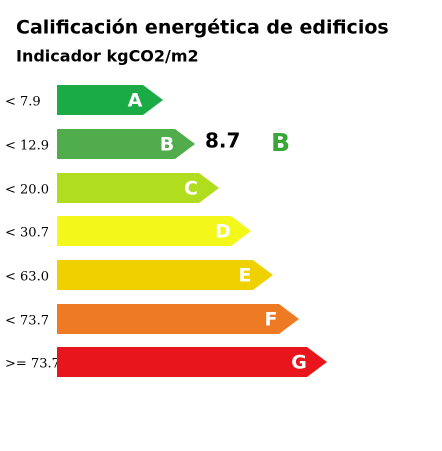  Describe the element at coordinates (23, 102) in the screenshot. I see `range-label: < 7.9` at that location.